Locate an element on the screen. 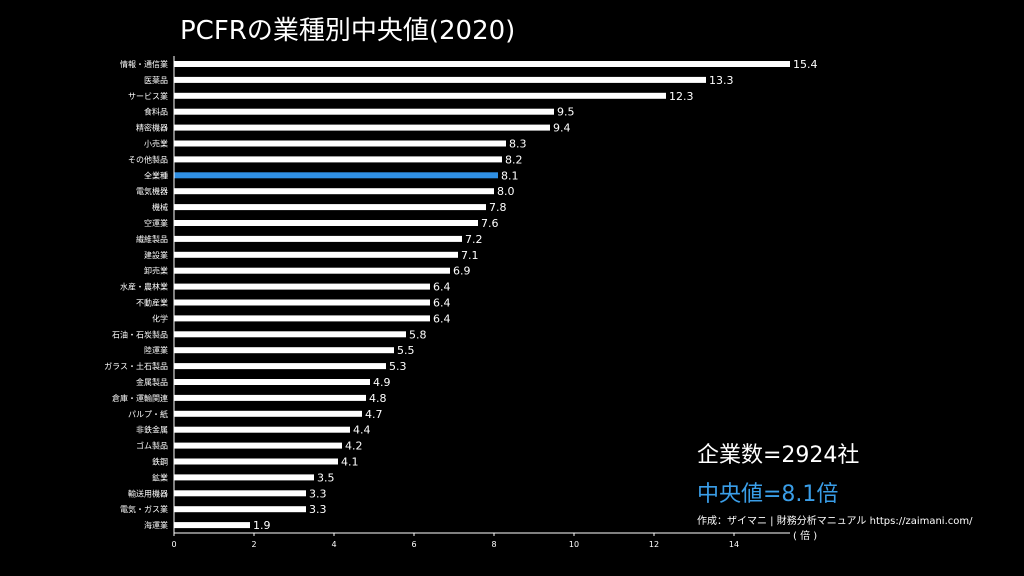 This screenshot has height=576, width=1024. category-label: 電気機器 is located at coordinates (152, 191).